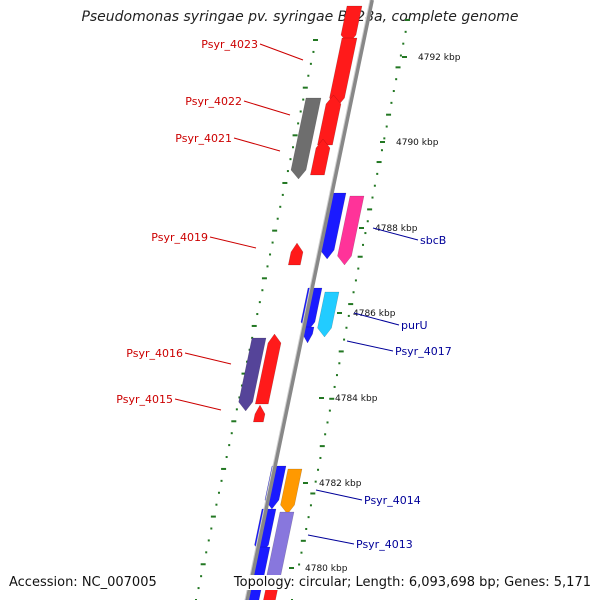 The image size is (600, 600). Describe the element at coordinates (203, 138) in the screenshot. I see `gene-label-psyr-4021: Psyr_4021` at that location.